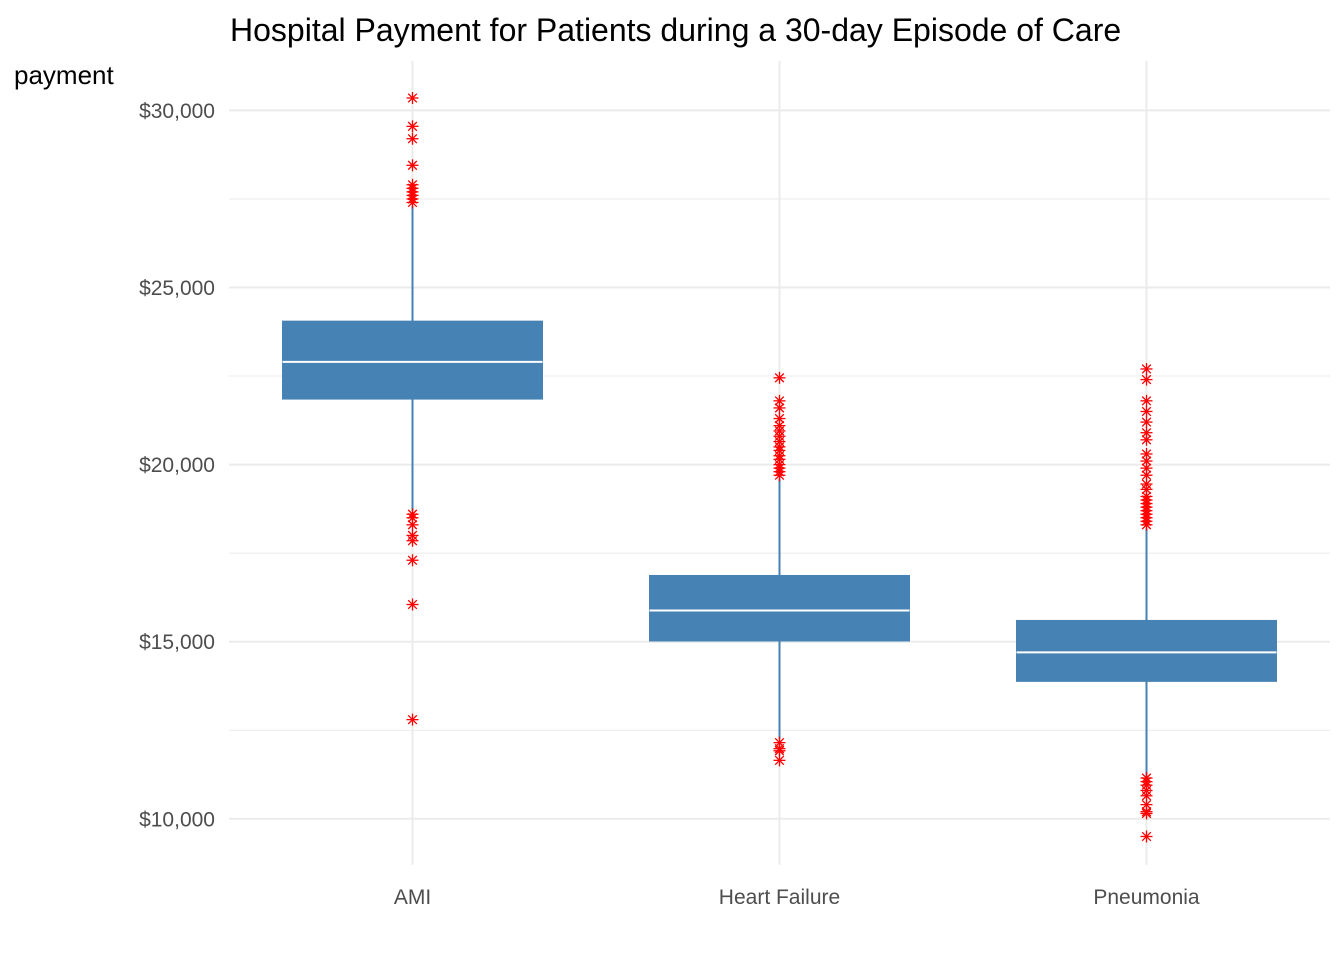 Image resolution: width=1344 pixels, height=960 pixels. What do you see at coordinates (177, 465) in the screenshot?
I see `y-tick-label: $20,000` at bounding box center [177, 465].